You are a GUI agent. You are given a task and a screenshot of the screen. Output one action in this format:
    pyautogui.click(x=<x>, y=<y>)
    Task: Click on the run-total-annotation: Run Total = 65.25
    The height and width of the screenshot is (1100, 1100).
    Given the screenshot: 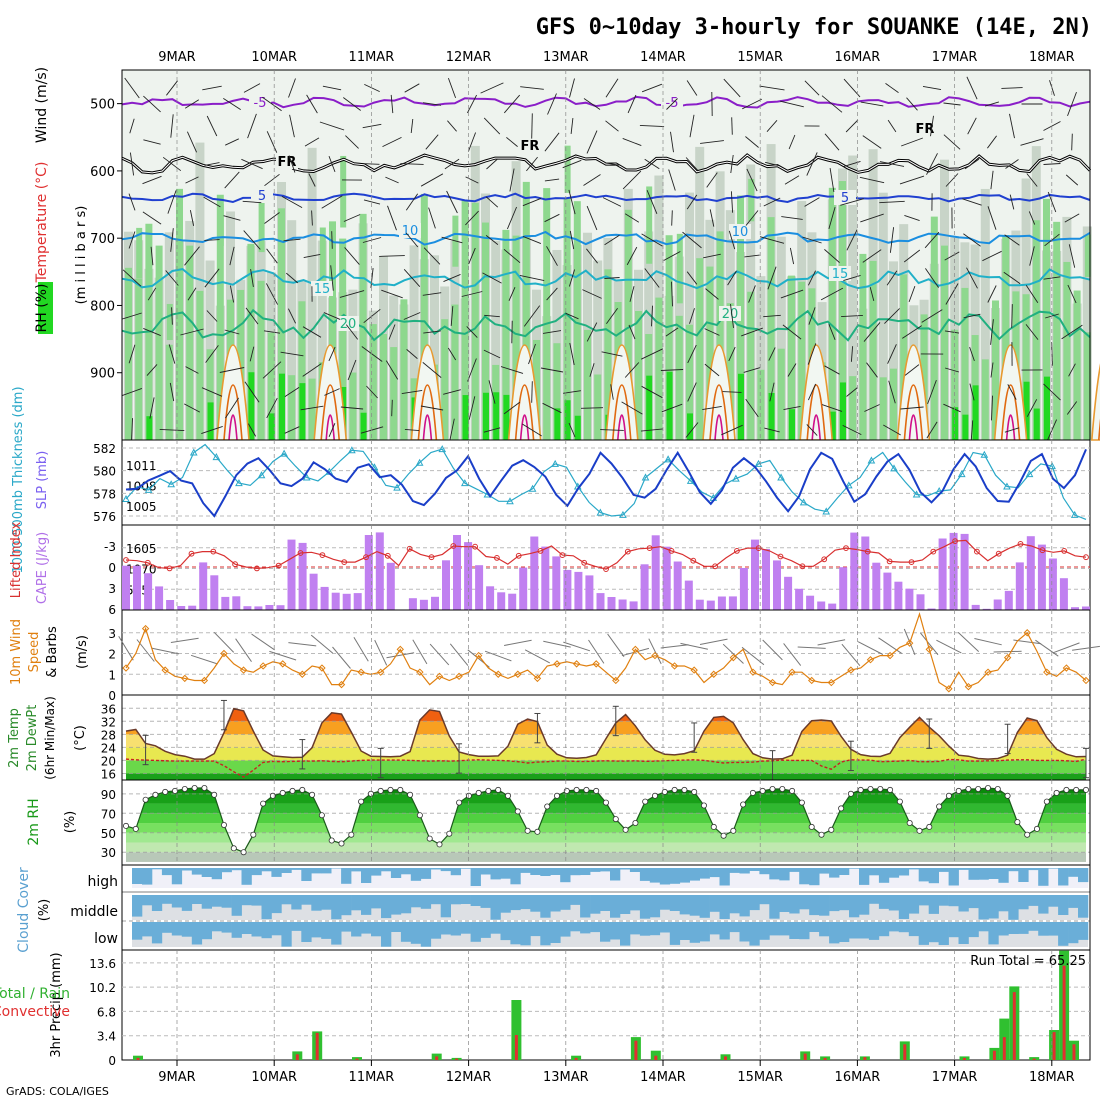 What is the action you would take?
    pyautogui.click(x=1028, y=961)
    